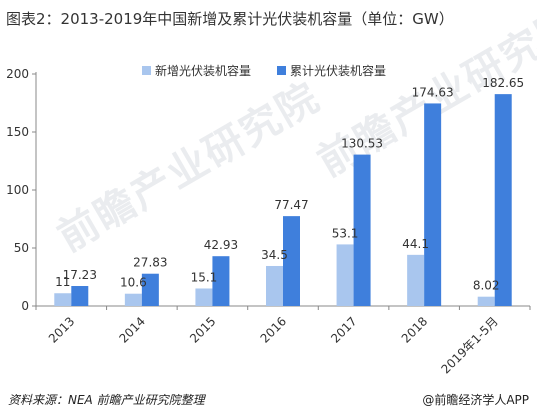 The height and width of the screenshot is (420, 537). What do you see at coordinates (204, 277) in the screenshot?
I see `data-label: 15.1` at bounding box center [204, 277].